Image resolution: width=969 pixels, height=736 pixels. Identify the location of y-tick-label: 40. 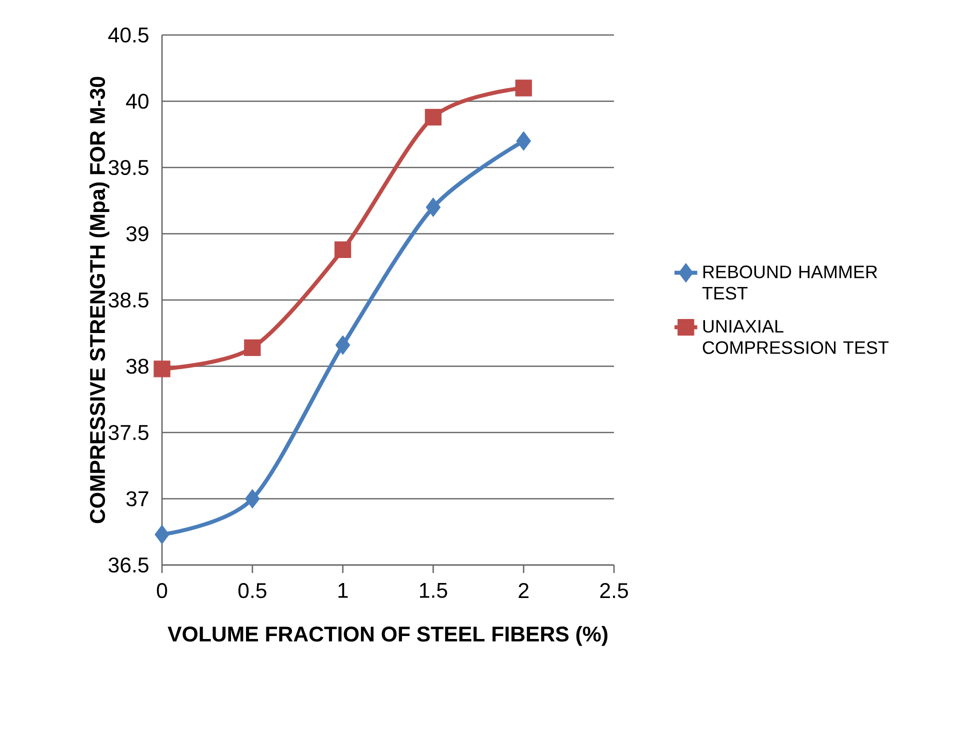
(137, 101).